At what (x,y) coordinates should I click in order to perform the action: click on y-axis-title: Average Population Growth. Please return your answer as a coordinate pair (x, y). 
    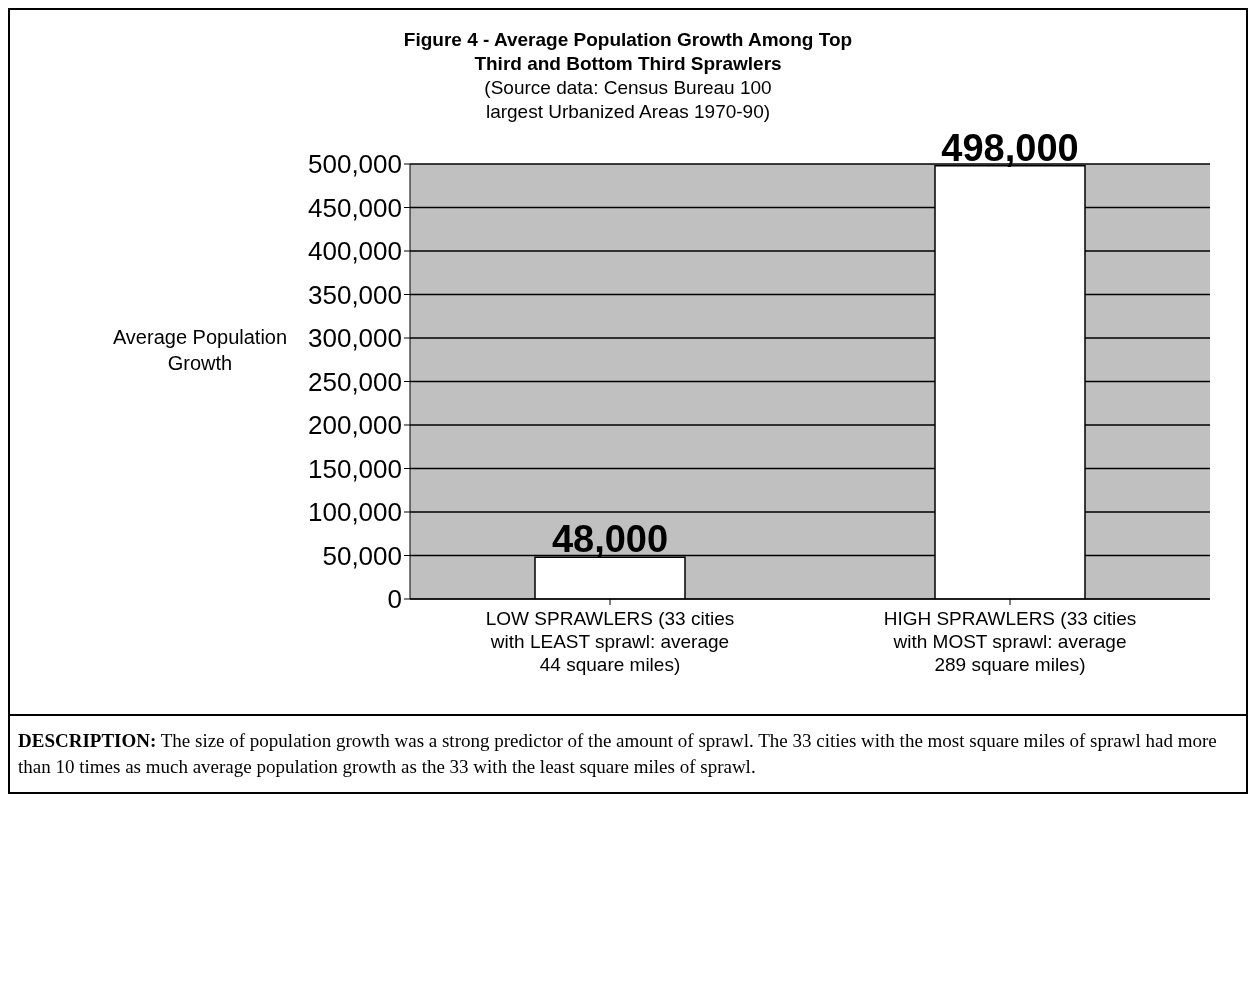
    Looking at the image, I should click on (200, 350).